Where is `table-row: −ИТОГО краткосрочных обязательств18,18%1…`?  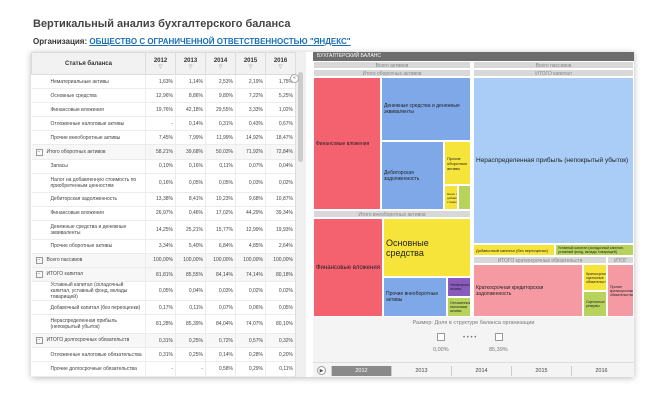 table-row: −ИТОГО краткосрочных обязательств18,18%1… is located at coordinates (163, 376).